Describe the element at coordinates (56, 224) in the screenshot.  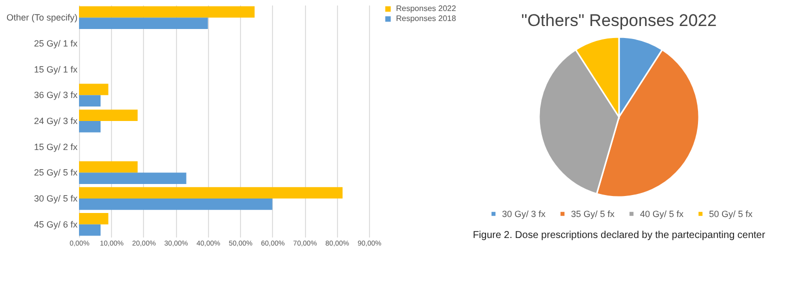
I see `y-tick-label: 45 Gy/ 6 fx` at that location.